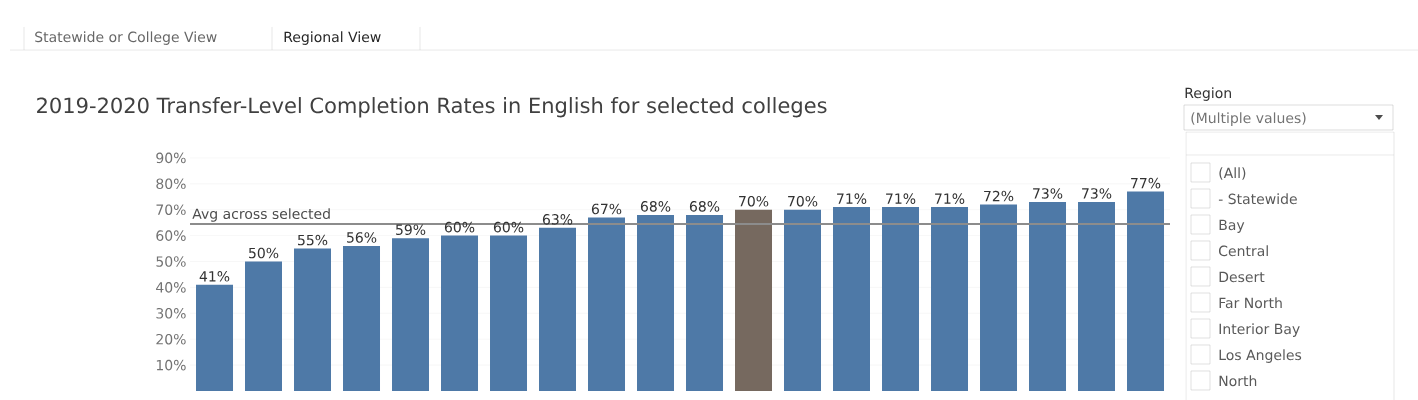 The width and height of the screenshot is (1418, 400). I want to click on y-tick-label: 90%, so click(171, 158).